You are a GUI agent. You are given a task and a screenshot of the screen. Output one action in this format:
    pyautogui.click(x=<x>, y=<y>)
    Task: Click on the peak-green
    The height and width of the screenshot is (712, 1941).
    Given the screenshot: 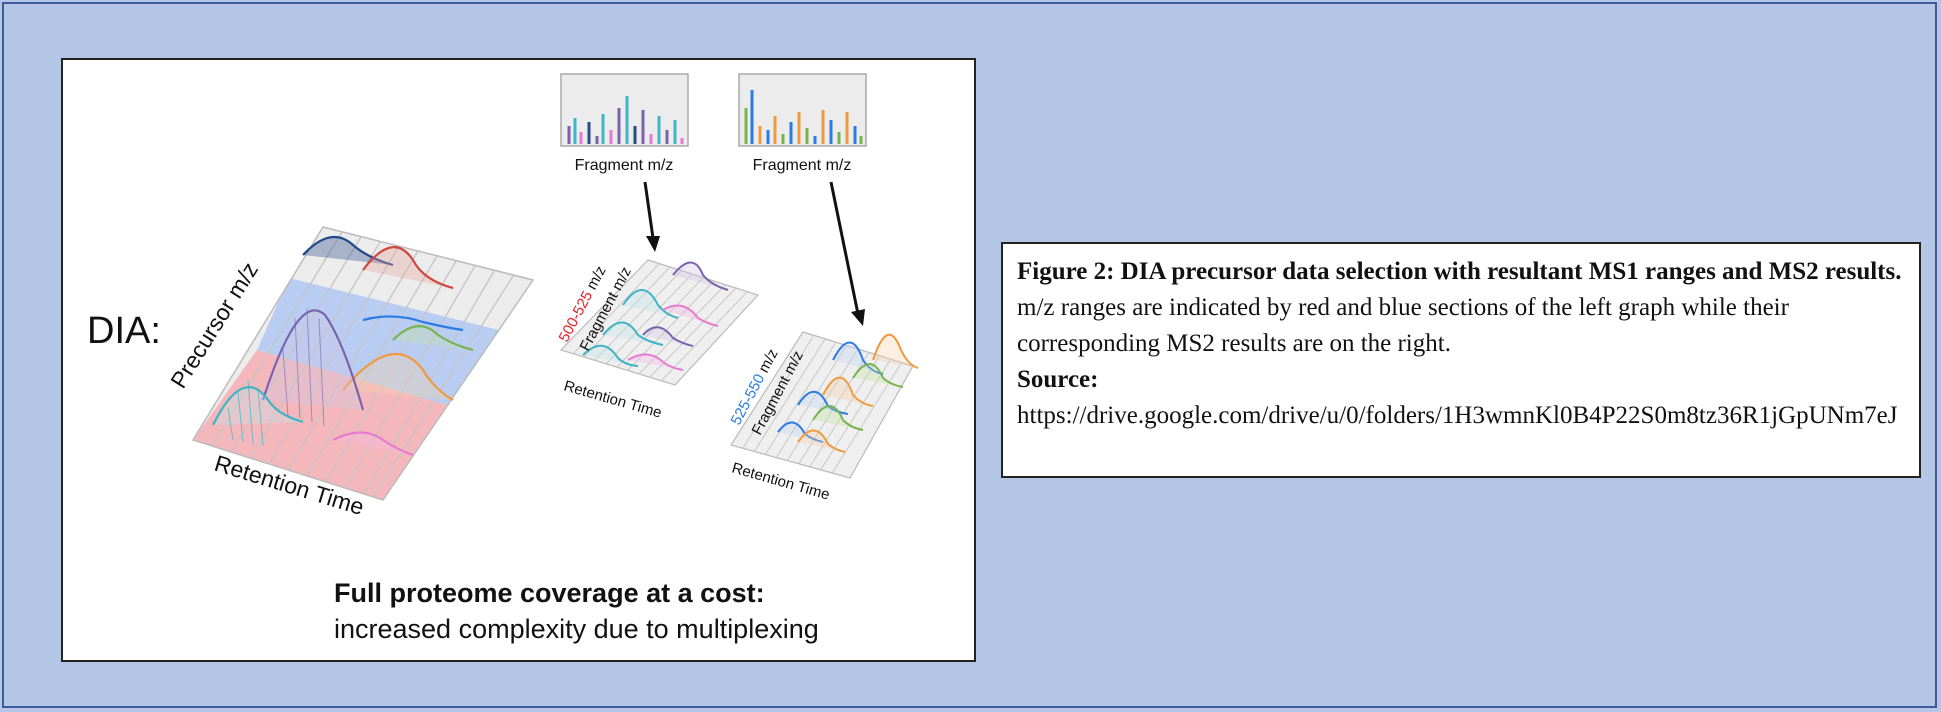 What is the action you would take?
    pyautogui.click(x=433, y=338)
    